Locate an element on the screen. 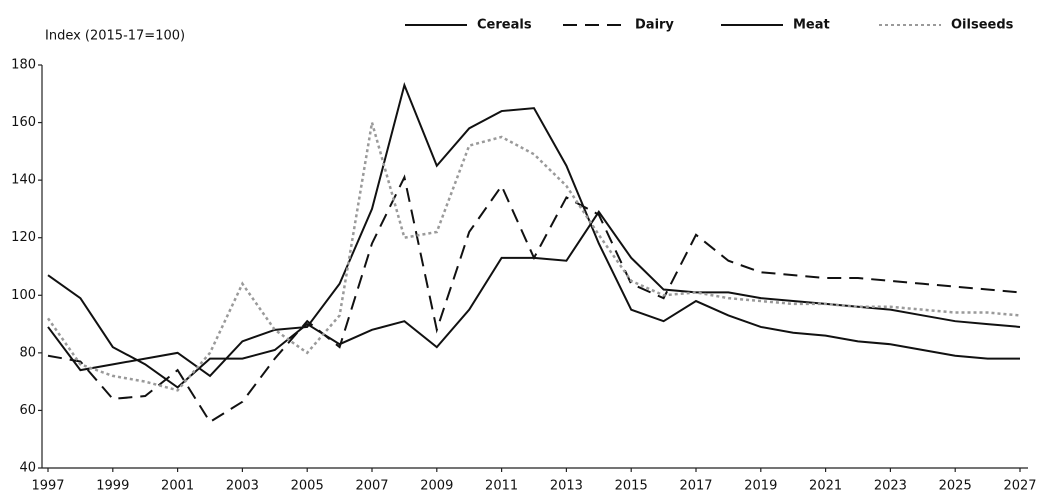 The image size is (1038, 495). x-tick-label: 1999 is located at coordinates (112, 486).